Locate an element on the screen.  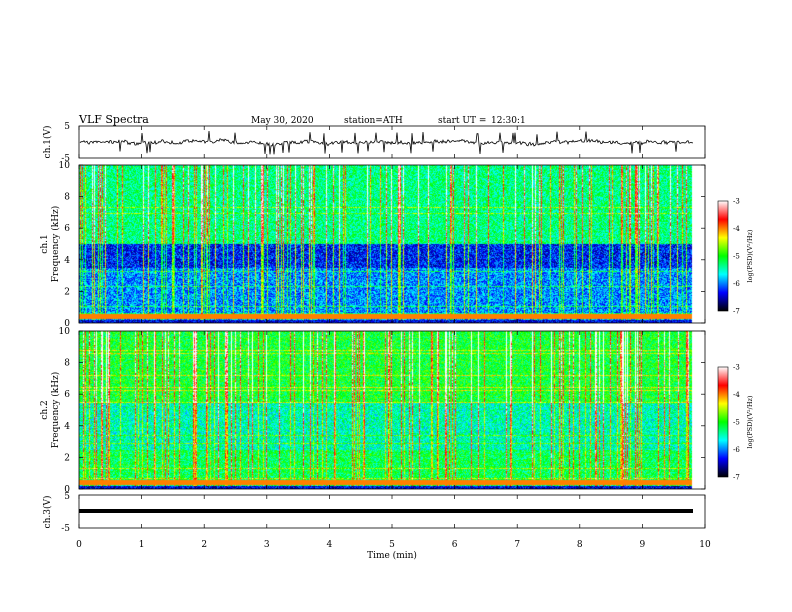
x-tick-label: 0 is located at coordinates (79, 545).